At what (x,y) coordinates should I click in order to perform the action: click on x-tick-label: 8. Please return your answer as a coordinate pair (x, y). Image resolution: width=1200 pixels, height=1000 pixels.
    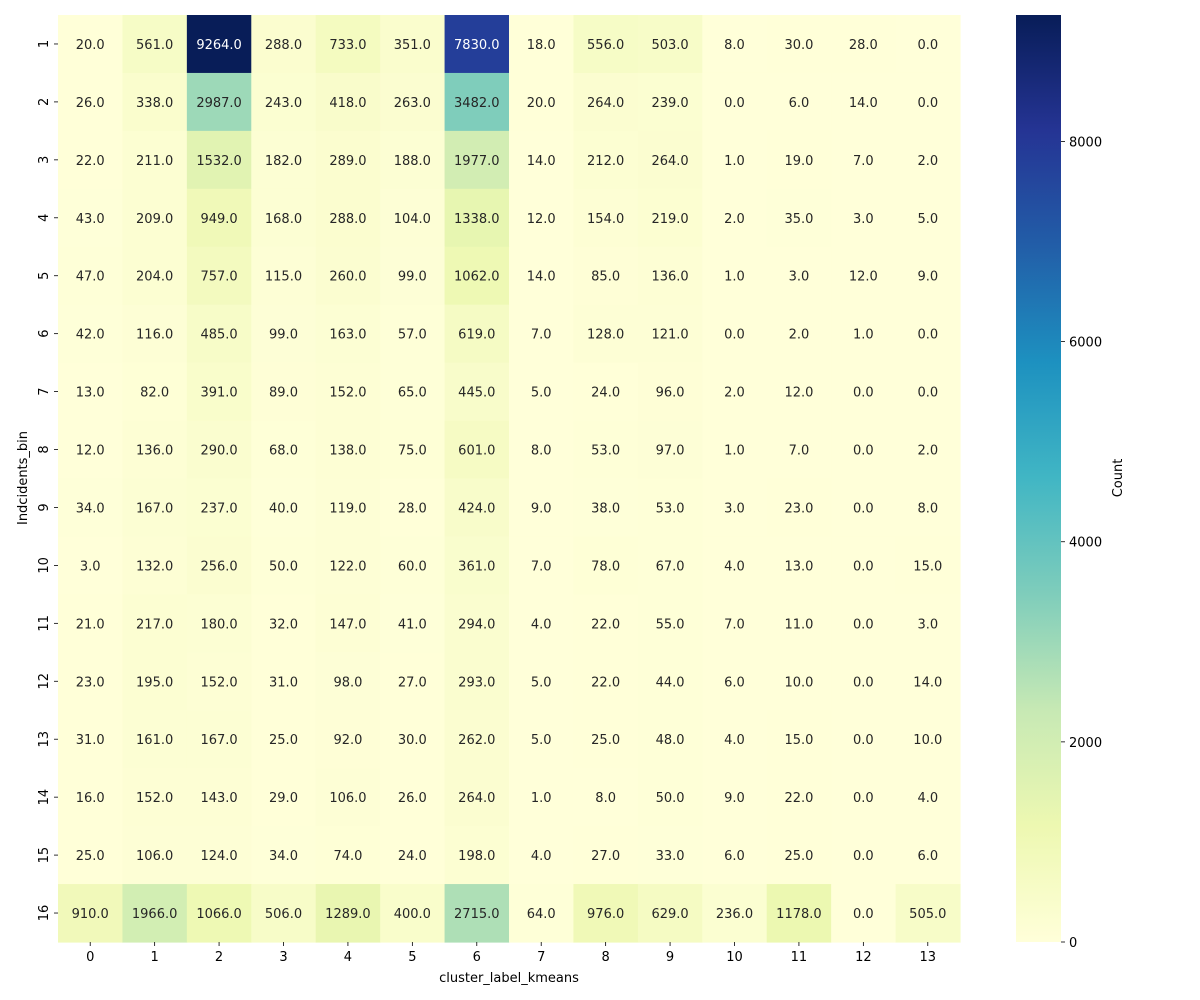
    Looking at the image, I should click on (606, 957).